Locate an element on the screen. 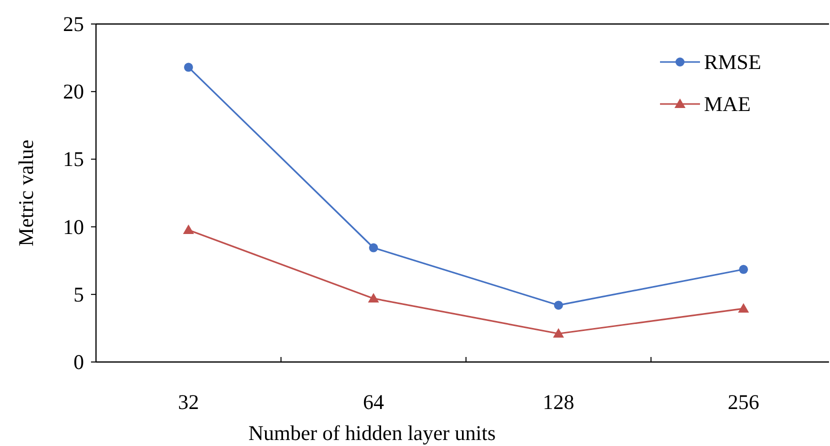  y-tick-label: 10 is located at coordinates (73, 226).